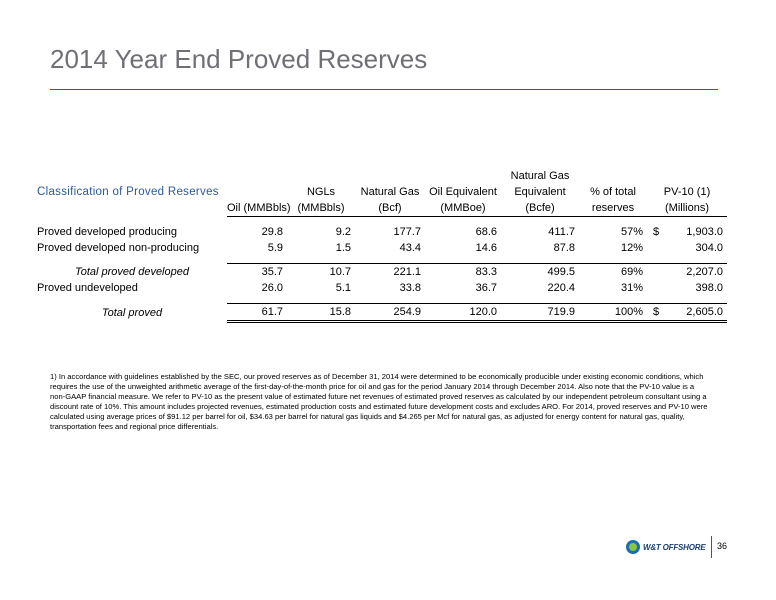 Image resolution: width=776 pixels, height=600 pixels. Describe the element at coordinates (687, 192) in the screenshot. I see `column-header-line1: PV-10 (1)` at that location.